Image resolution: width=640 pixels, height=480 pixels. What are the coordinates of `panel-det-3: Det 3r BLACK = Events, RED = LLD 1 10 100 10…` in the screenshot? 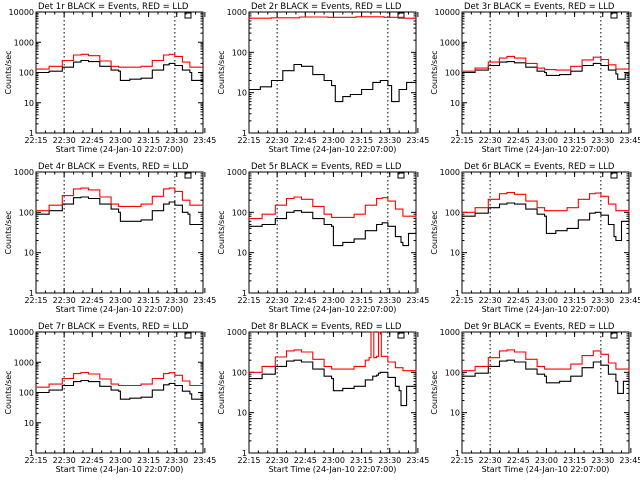 It's located at (535, 78).